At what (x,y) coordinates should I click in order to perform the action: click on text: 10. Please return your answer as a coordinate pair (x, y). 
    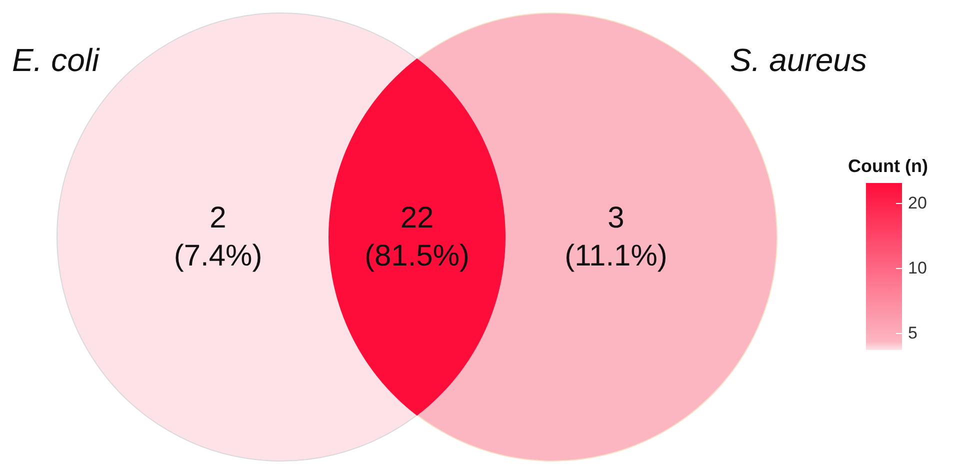
    Looking at the image, I should click on (917, 268).